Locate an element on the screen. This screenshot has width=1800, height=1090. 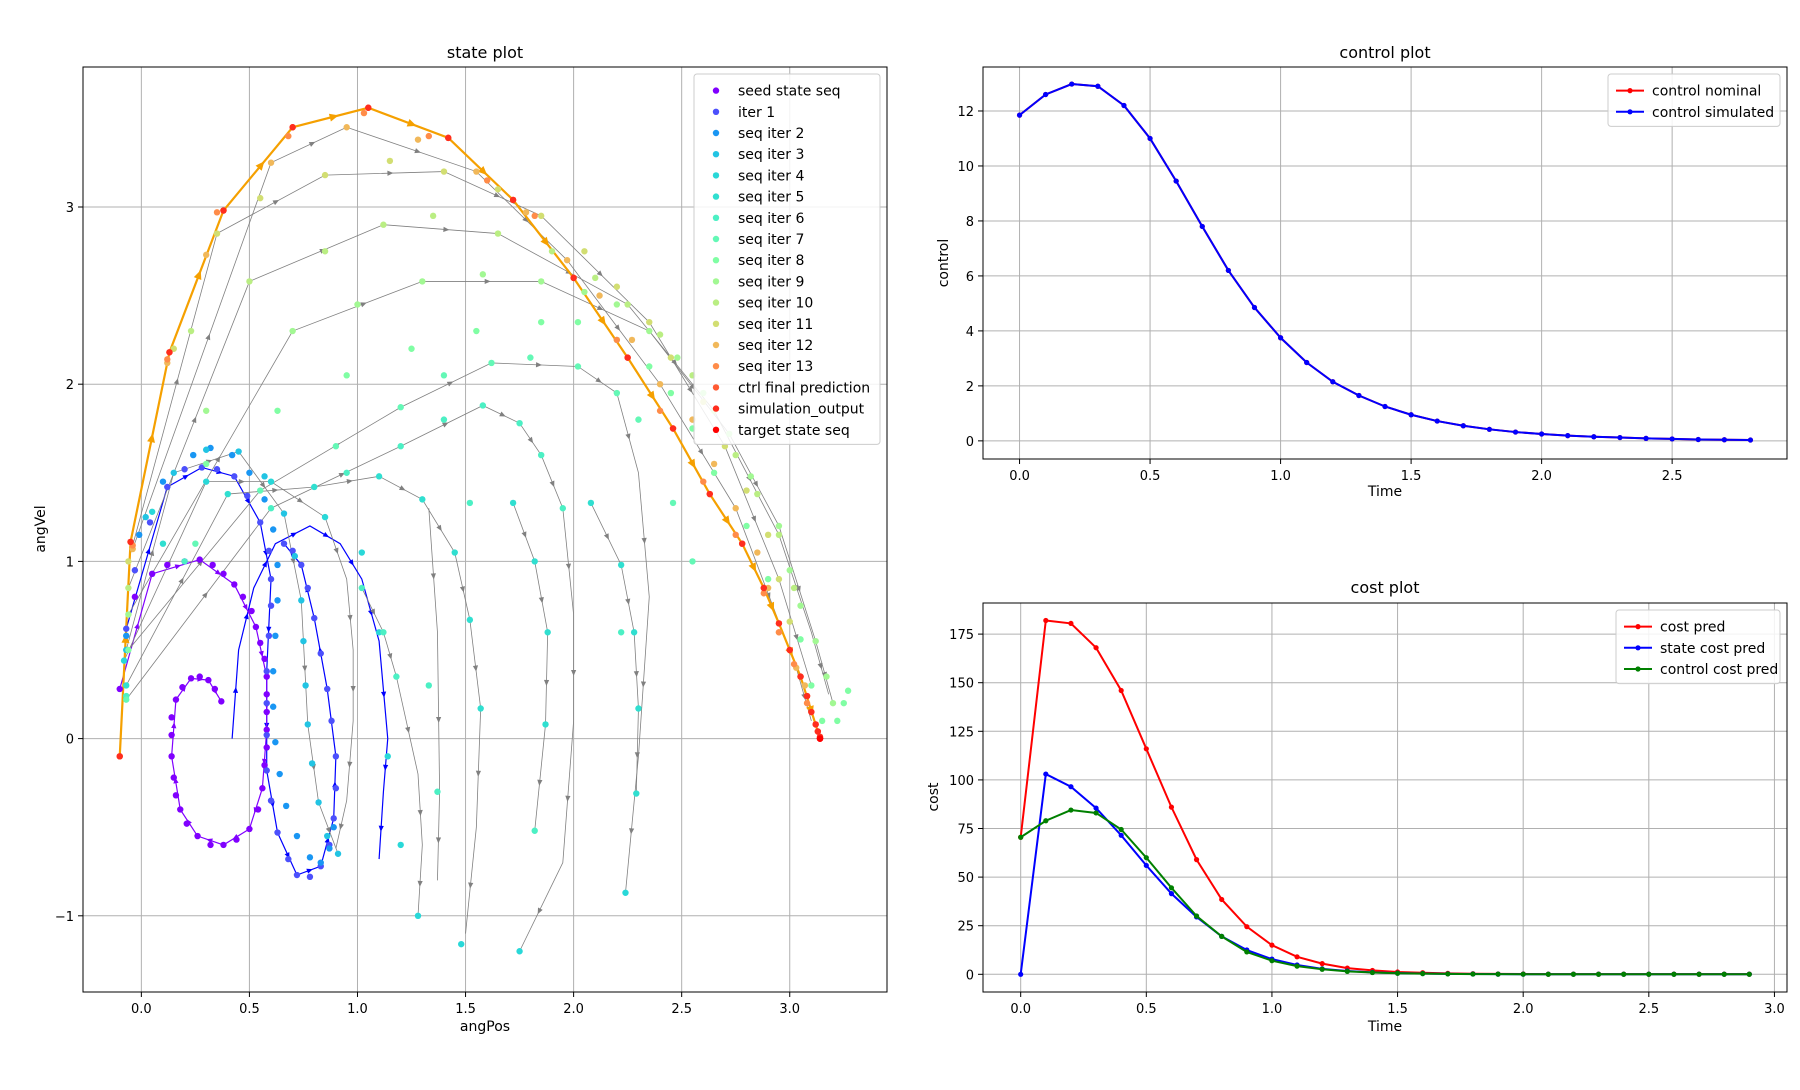
cost-xtick-label: 0.0 is located at coordinates (1020, 1009).